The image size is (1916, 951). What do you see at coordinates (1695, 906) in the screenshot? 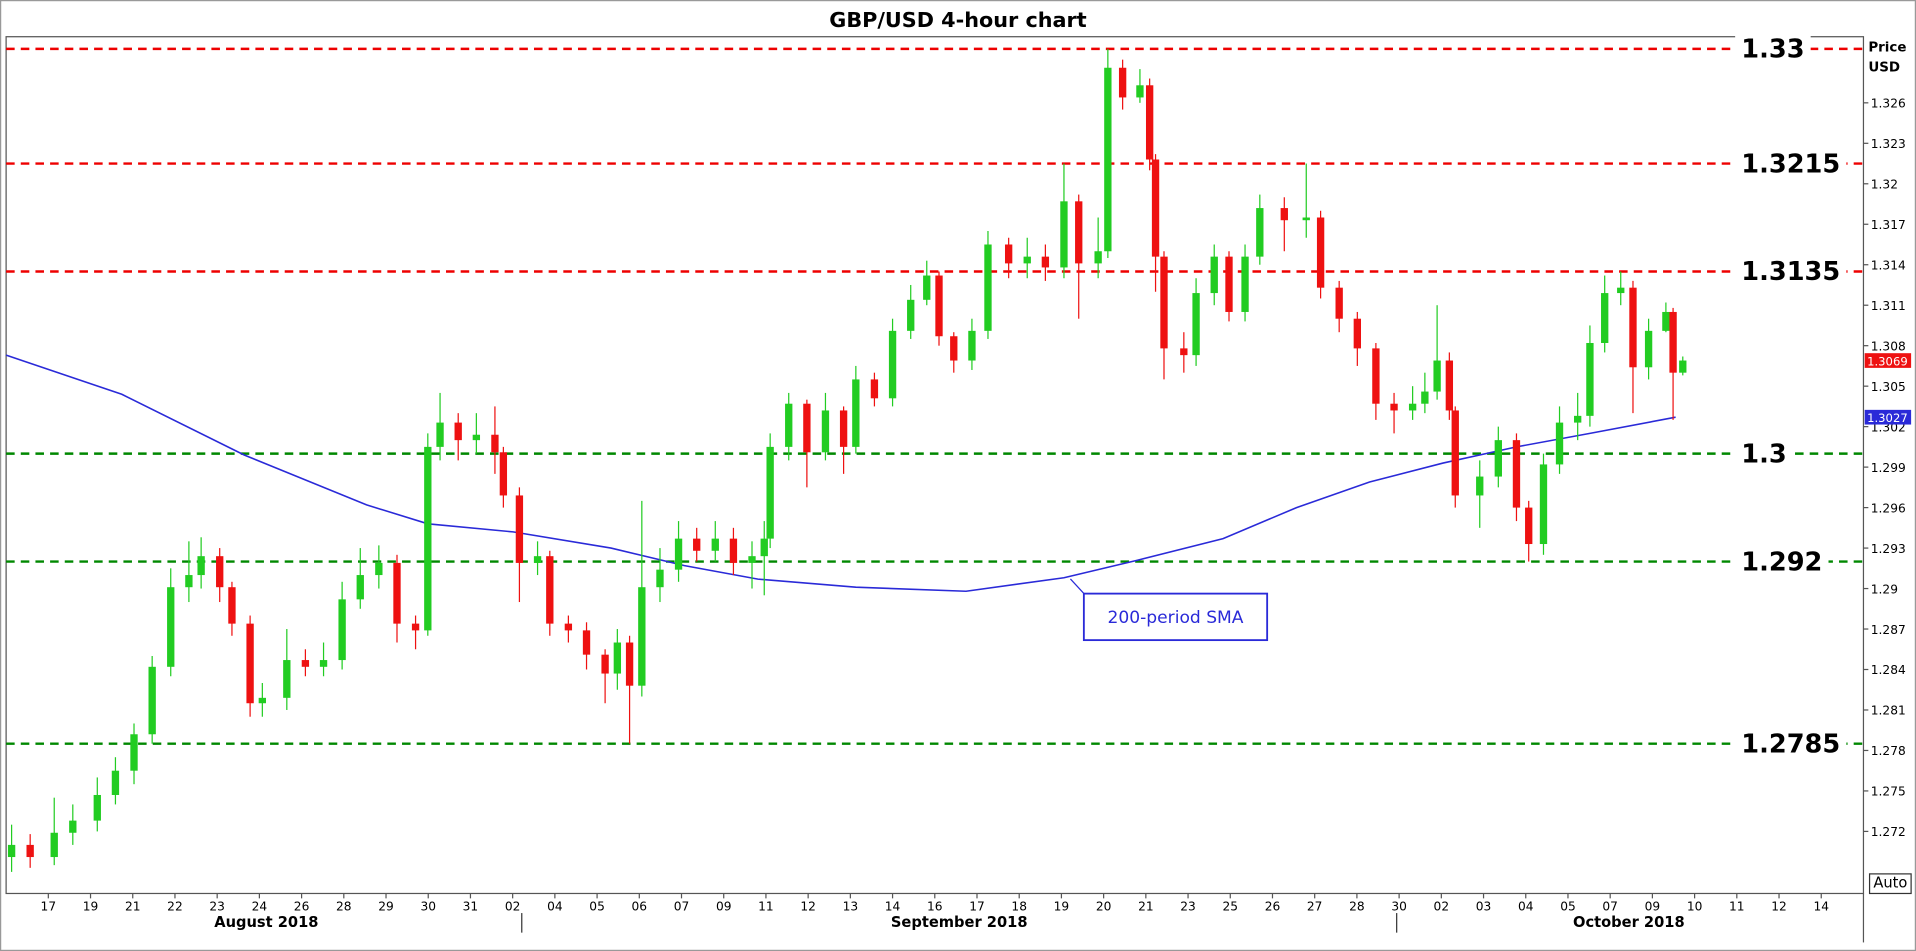
I see `x-tick-label: 10` at bounding box center [1695, 906].